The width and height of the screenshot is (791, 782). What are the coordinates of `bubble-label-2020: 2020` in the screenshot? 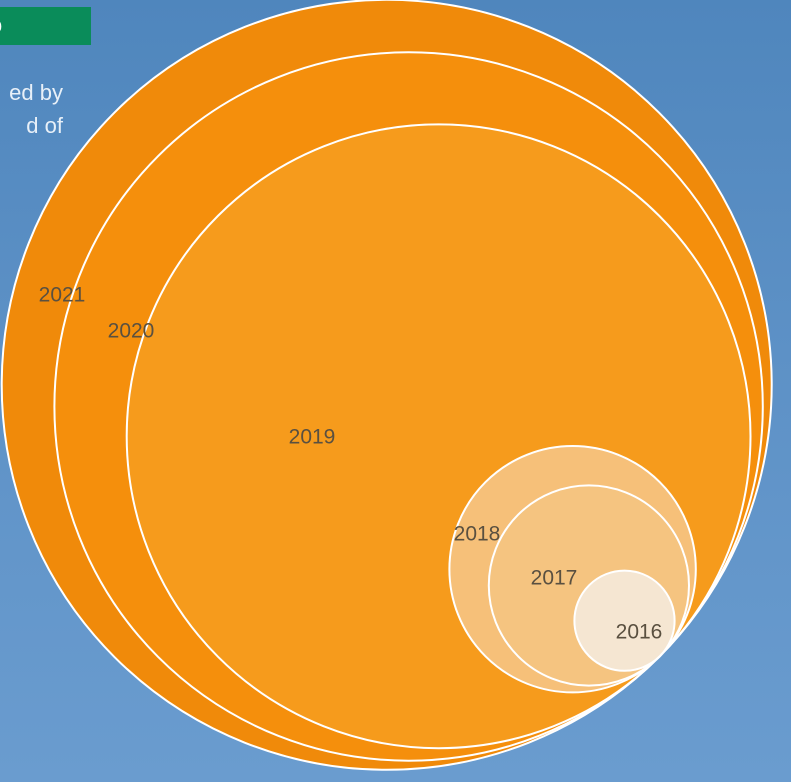 It's located at (131, 331).